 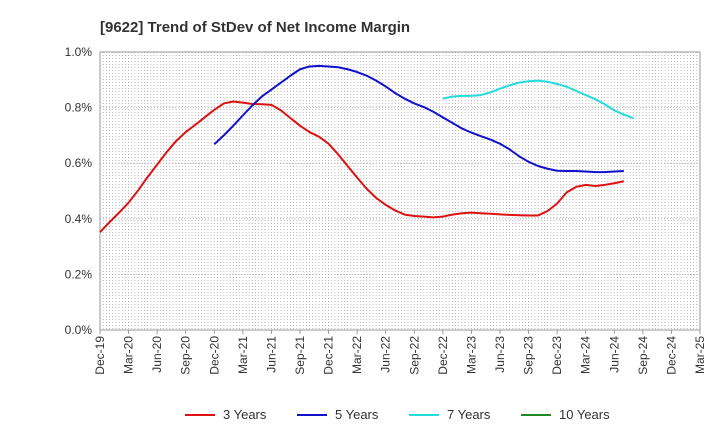 I want to click on series-line-5-years, so click(x=418, y=119).